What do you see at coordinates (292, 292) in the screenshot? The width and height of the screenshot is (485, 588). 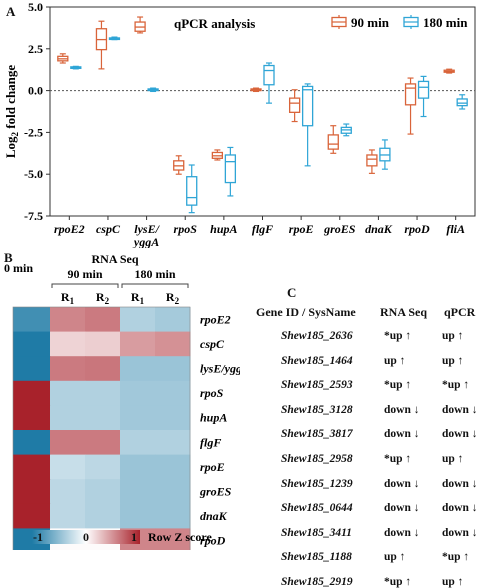 I see `panel-label-c: C` at bounding box center [292, 292].